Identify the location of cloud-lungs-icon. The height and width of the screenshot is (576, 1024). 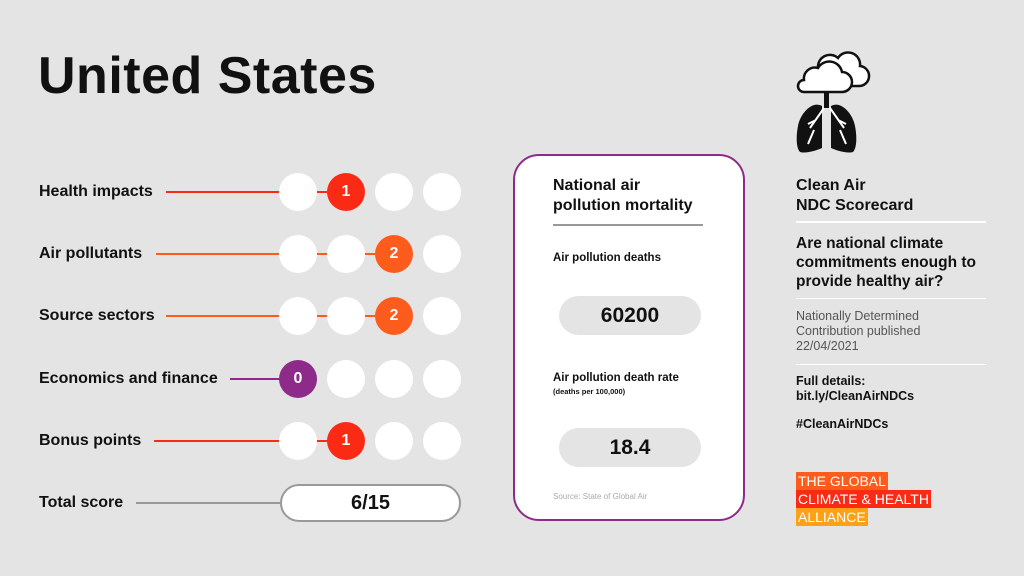
(833, 102).